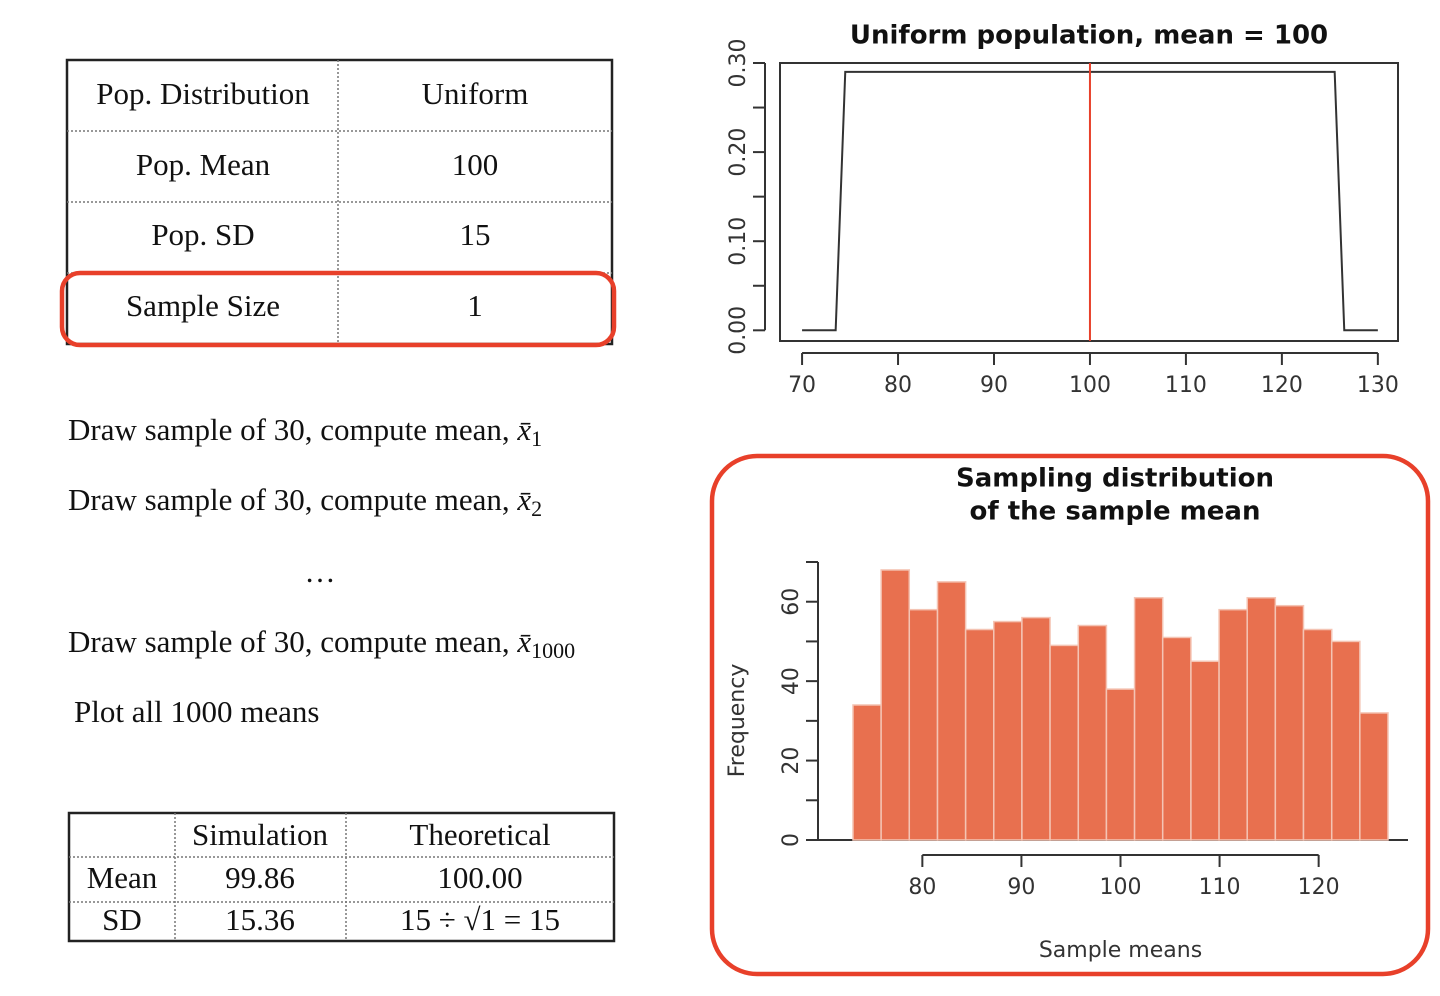  I want to click on table-cell: 15 ÷ √1 = 15, so click(480, 919).